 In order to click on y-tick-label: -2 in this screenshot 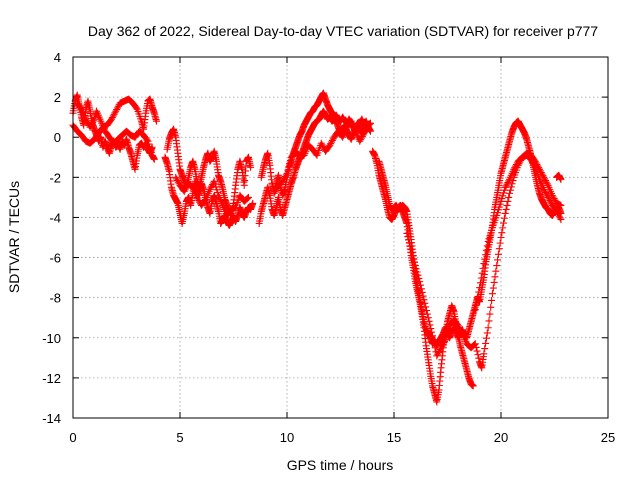, I will do `click(55, 177)`.